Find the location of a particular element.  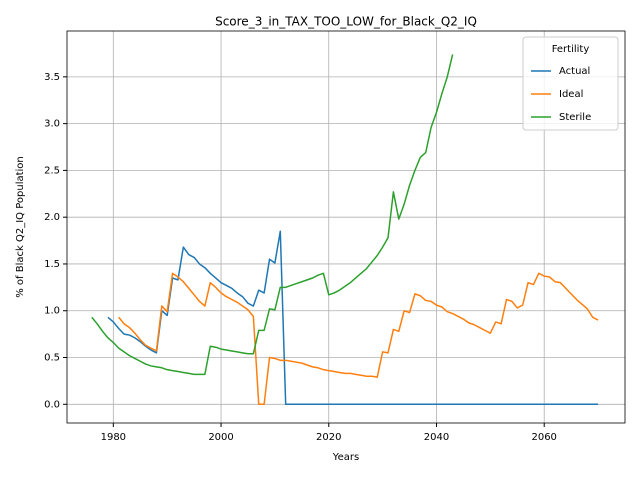

y-tick-label: 1.5 is located at coordinates (52, 264).